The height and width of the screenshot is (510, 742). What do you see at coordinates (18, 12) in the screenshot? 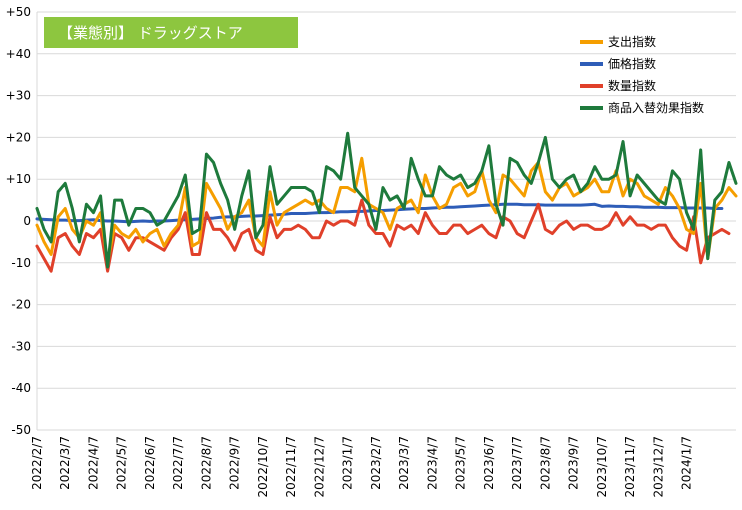
I see `y-tick-label: +50` at bounding box center [18, 12].